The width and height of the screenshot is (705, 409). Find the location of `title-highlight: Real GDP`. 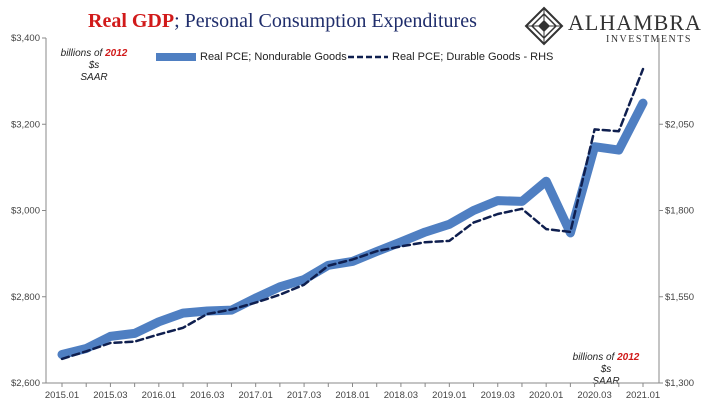

title-highlight: Real GDP is located at coordinates (131, 21).